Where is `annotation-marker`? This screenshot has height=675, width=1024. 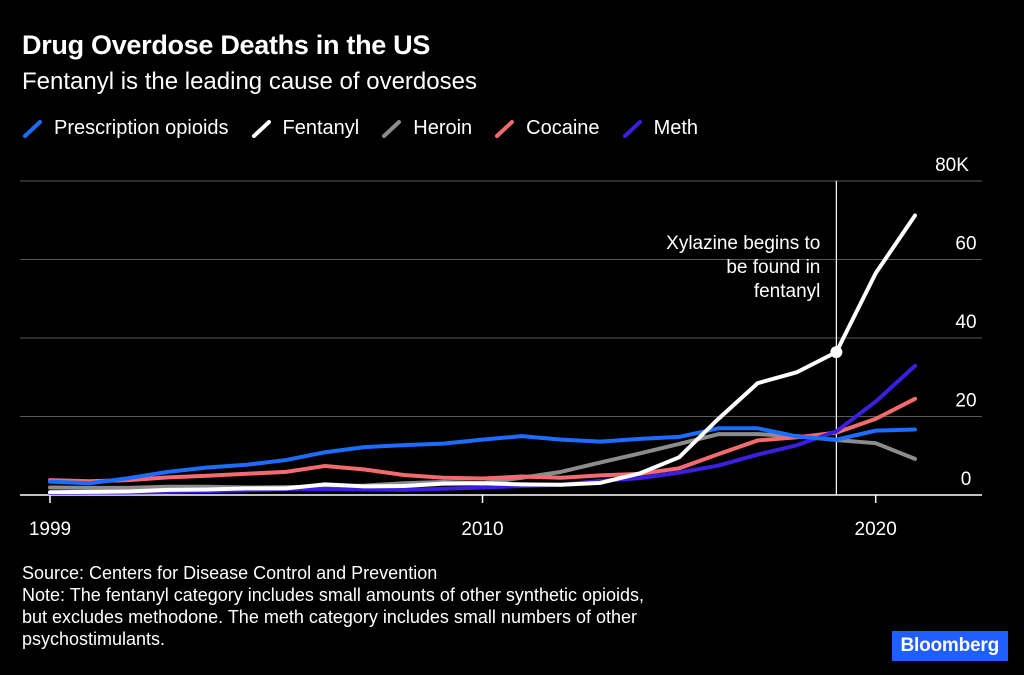 annotation-marker is located at coordinates (836, 352).